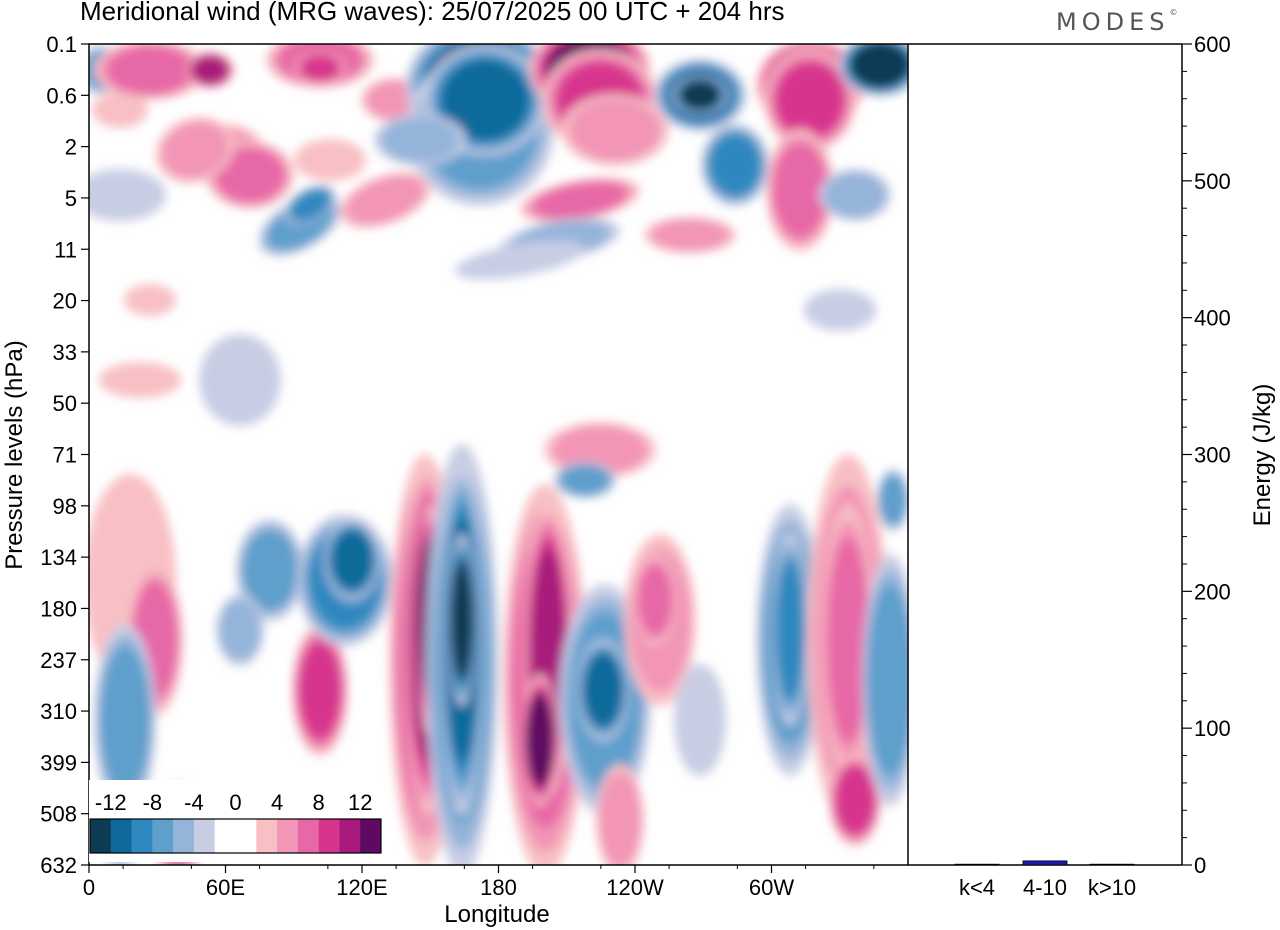 This screenshot has width=1280, height=930. What do you see at coordinates (1212, 728) in the screenshot?
I see `energy-tick-label: 100` at bounding box center [1212, 728].